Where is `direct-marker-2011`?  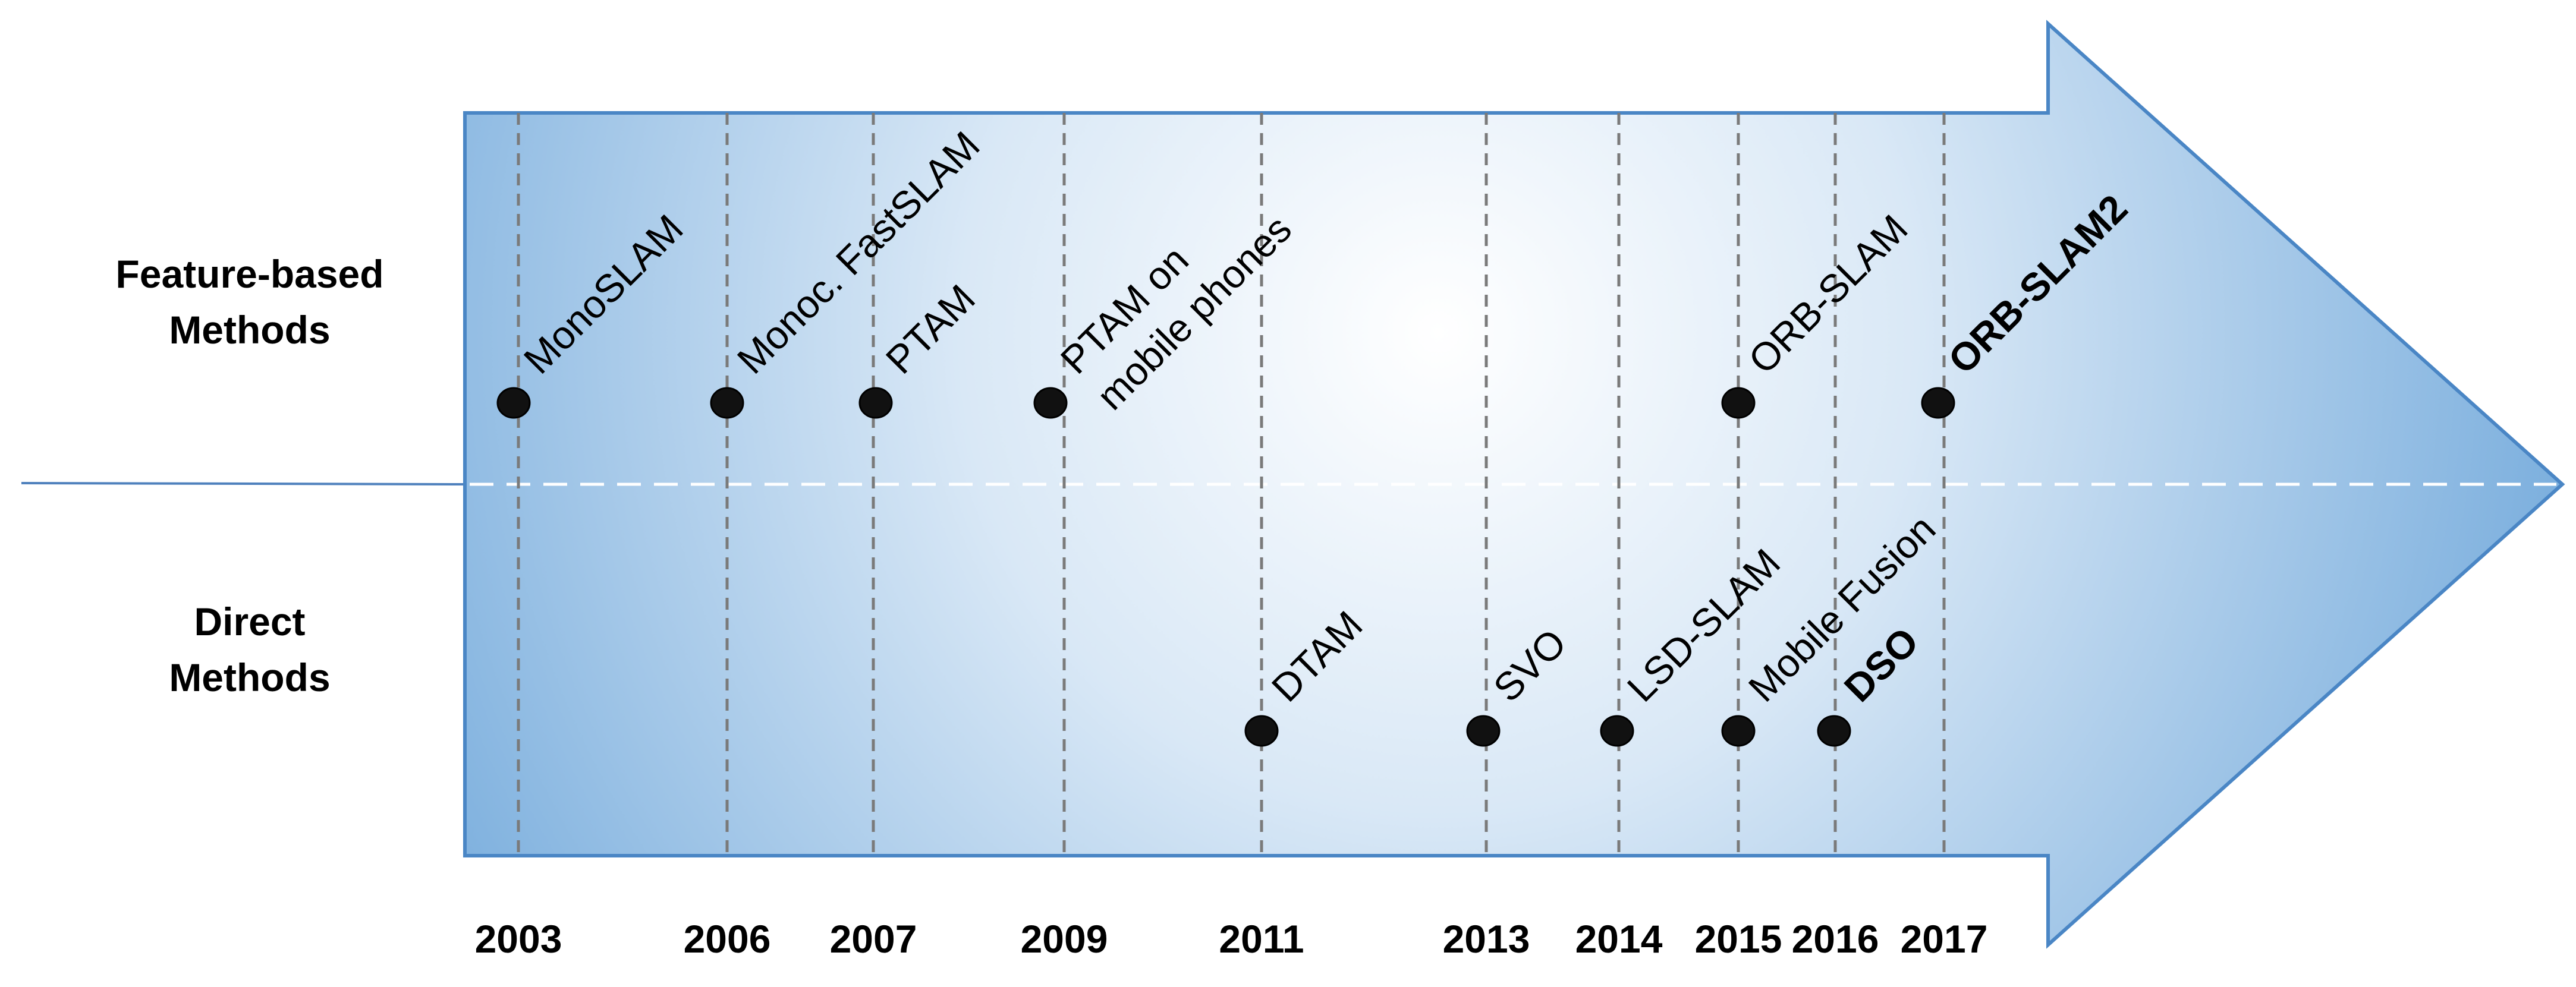 direct-marker-2011 is located at coordinates (1261, 731).